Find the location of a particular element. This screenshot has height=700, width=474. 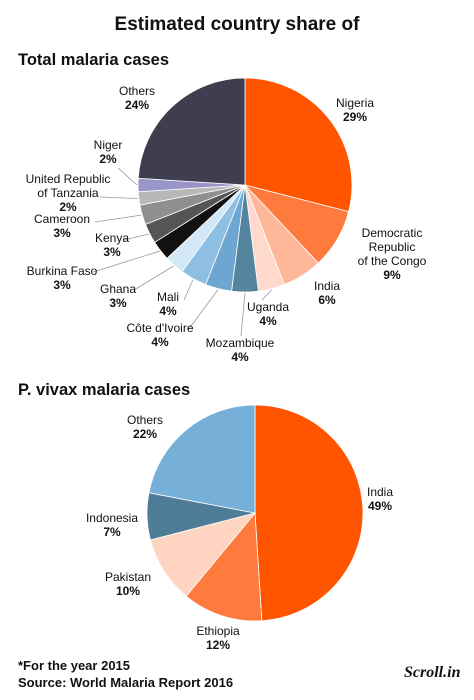

slice-label: United Republic of Tanzania 2% is located at coordinates (68, 193).